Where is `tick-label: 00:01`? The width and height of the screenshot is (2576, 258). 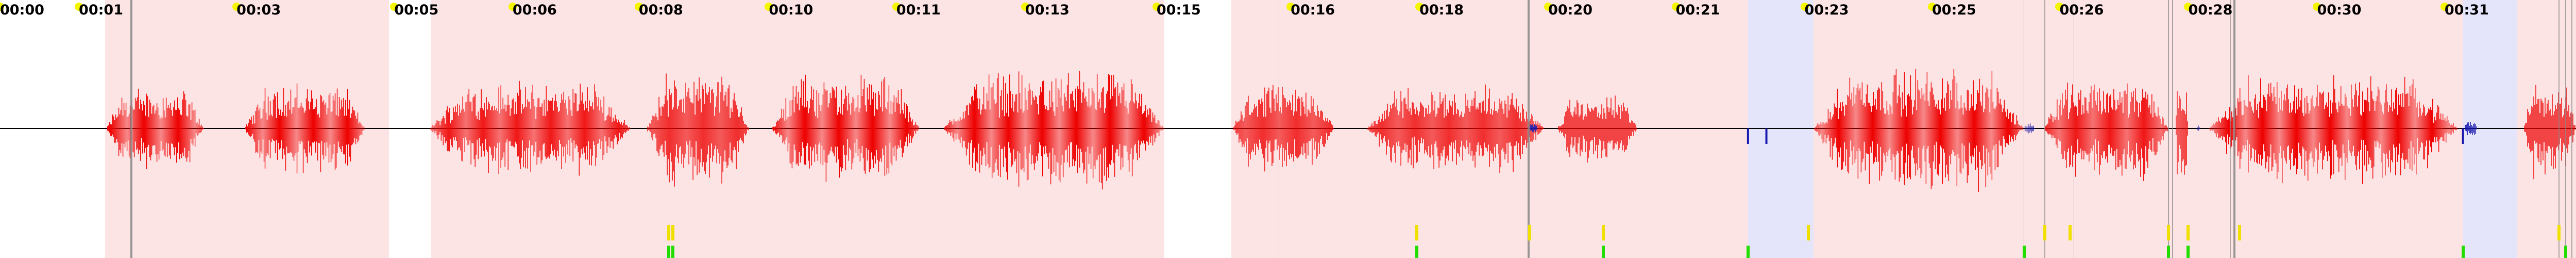
tick-label: 00:01 is located at coordinates (101, 10).